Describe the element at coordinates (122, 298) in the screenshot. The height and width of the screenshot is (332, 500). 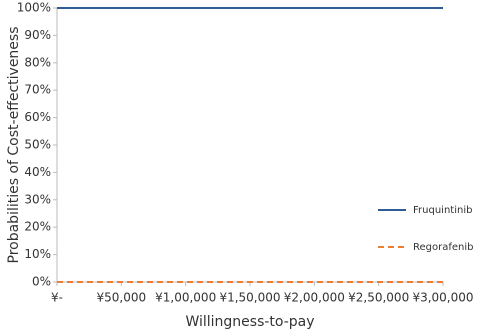
I see `x-tick-label: ¥50,000` at that location.